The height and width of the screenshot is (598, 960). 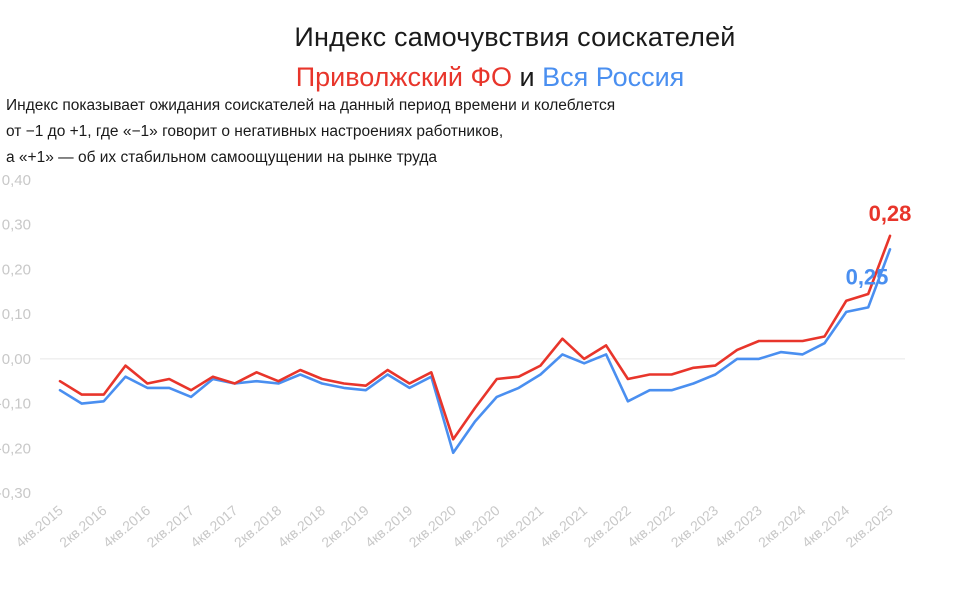 What do you see at coordinates (258, 526) in the screenshot?
I see `x-tick-label: 2кв.2018` at bounding box center [258, 526].